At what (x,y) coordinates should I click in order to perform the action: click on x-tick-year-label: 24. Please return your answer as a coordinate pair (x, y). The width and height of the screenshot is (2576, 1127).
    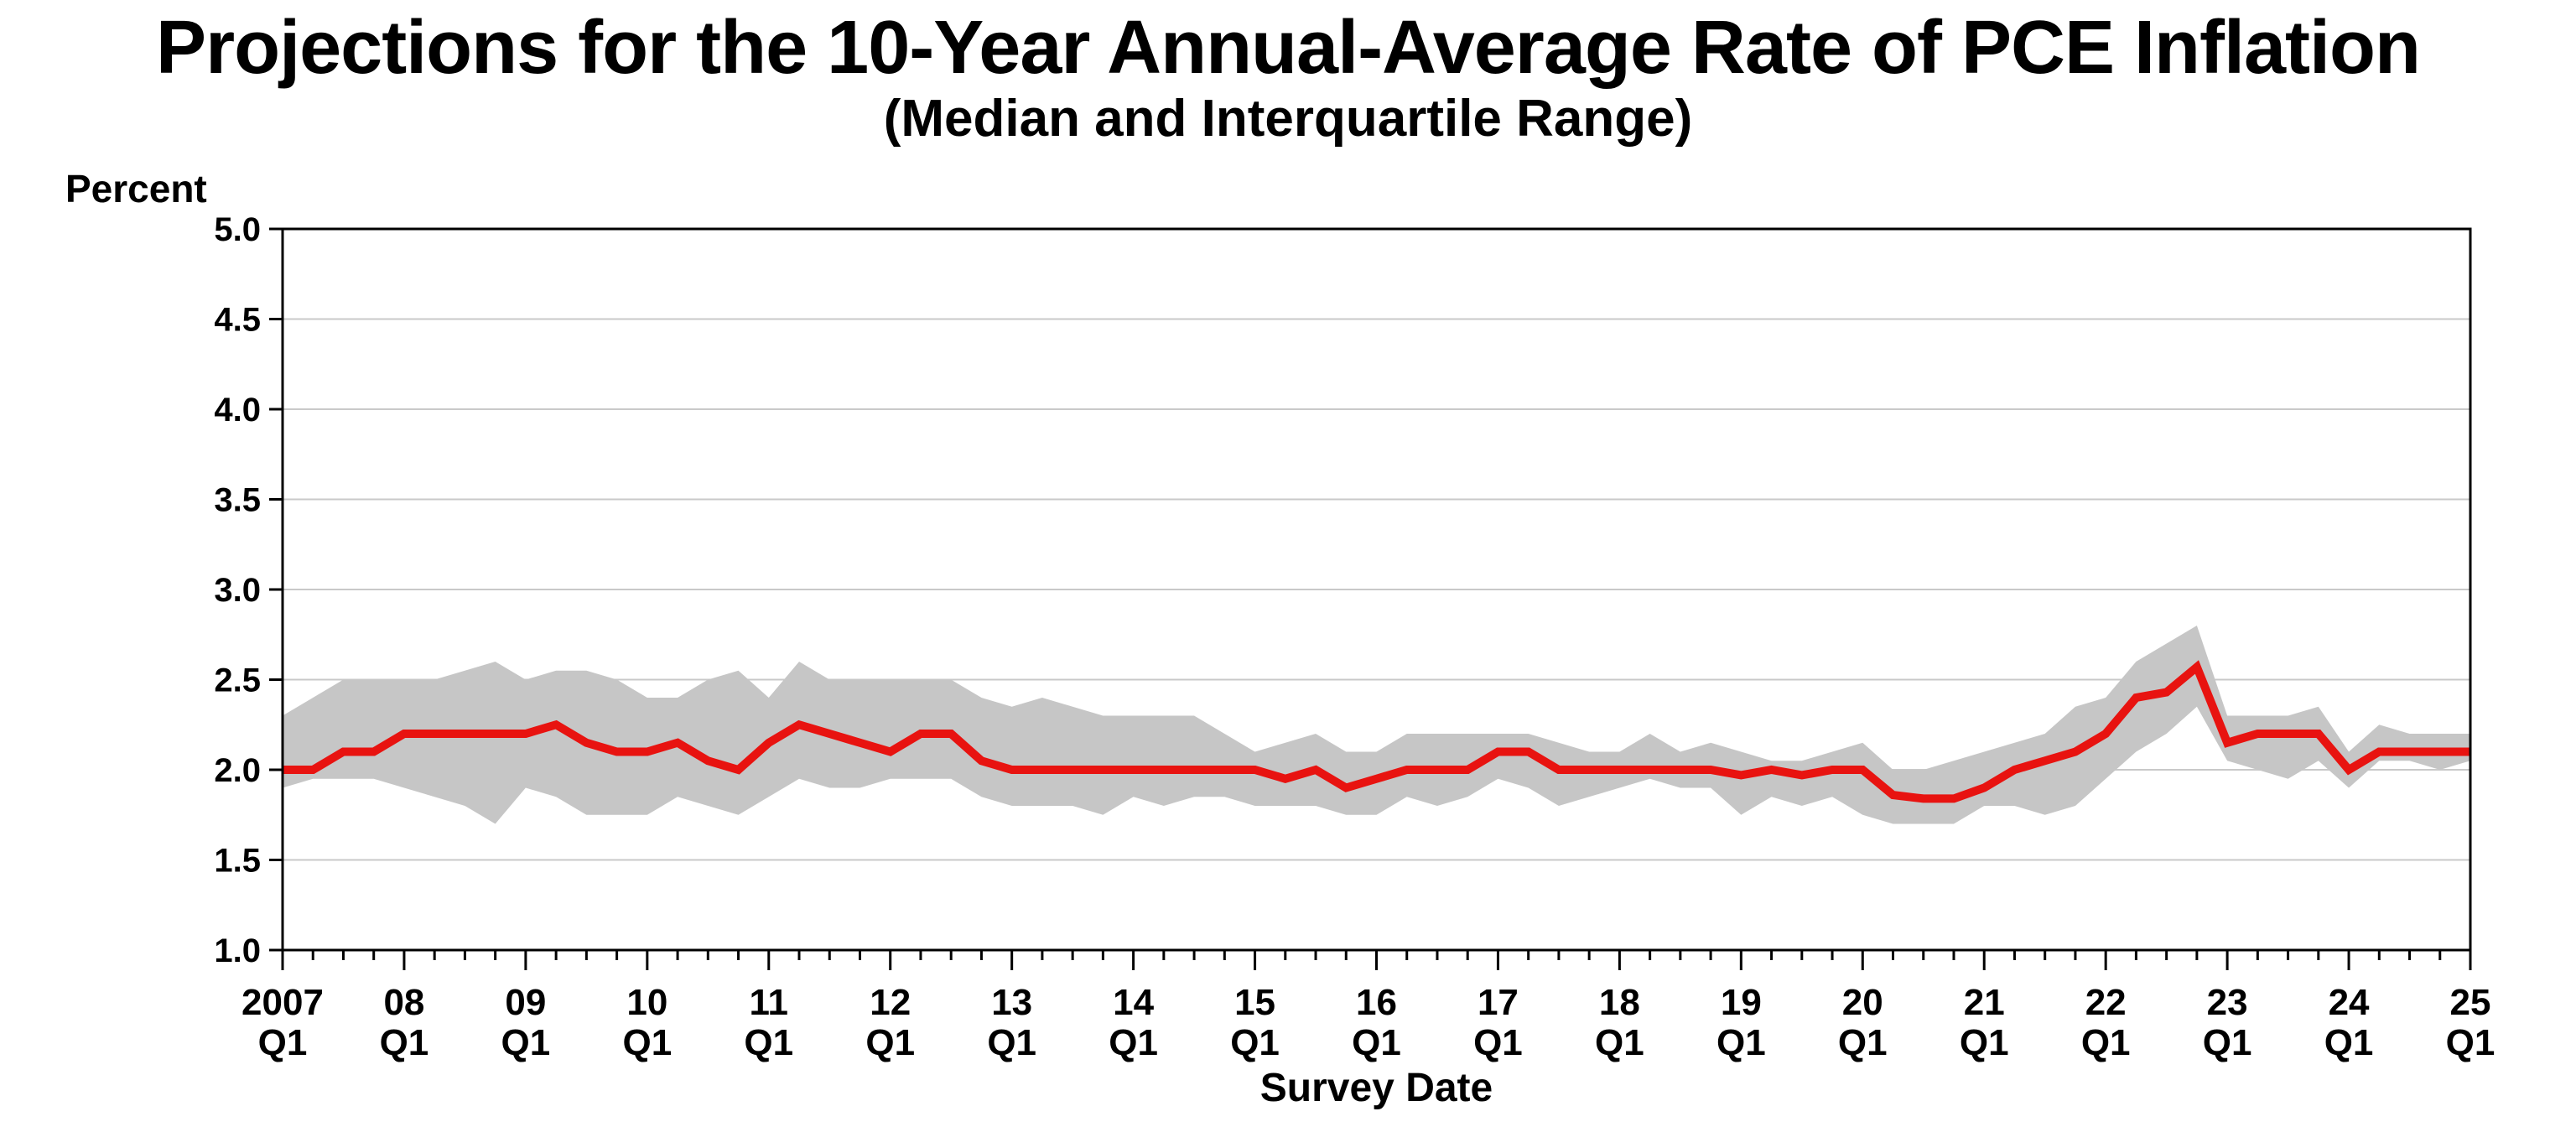
    Looking at the image, I should click on (2349, 1002).